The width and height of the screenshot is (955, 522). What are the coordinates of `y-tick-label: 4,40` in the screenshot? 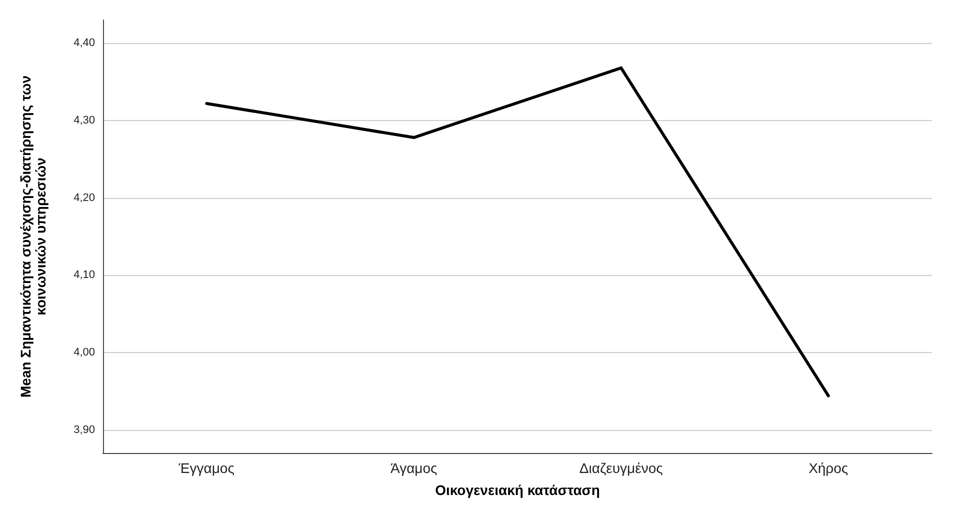 It's located at (84, 43).